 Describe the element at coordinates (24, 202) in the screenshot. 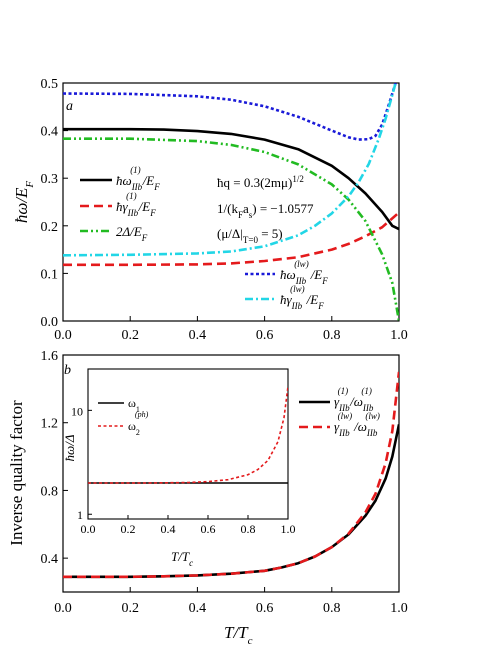

I see `panel-a-ylabel: ħω/EF` at that location.